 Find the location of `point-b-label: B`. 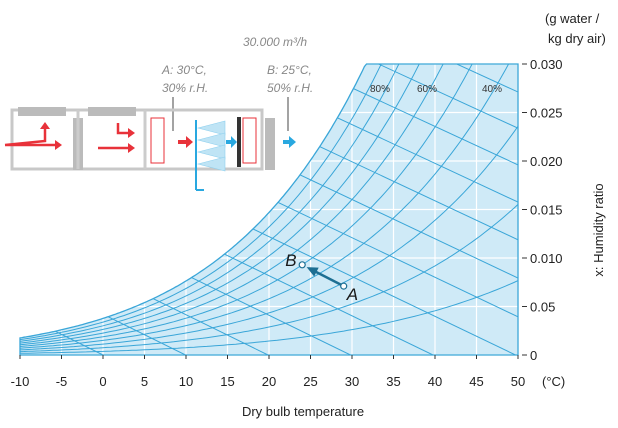

point-b-label: B is located at coordinates (290, 260).